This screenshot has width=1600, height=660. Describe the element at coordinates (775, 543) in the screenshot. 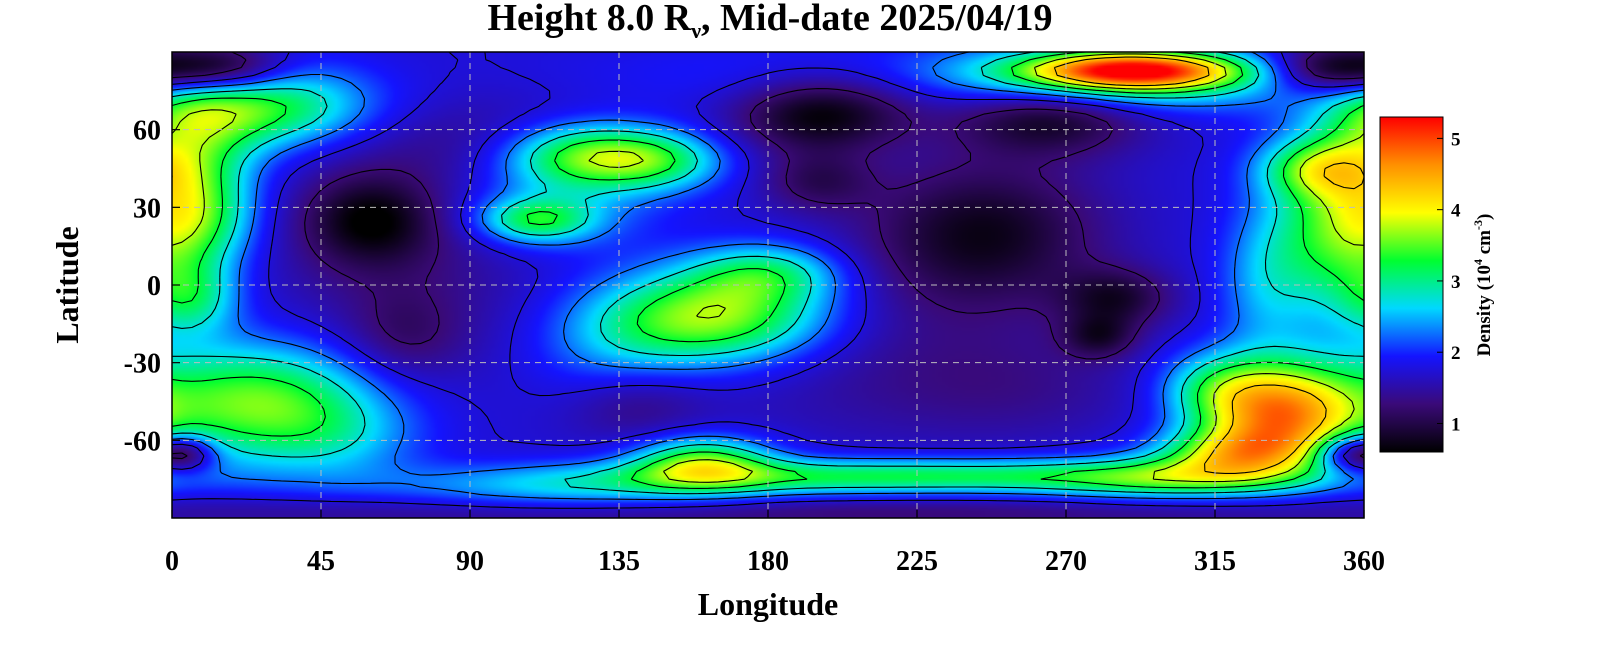

I see `x-axis-ticks: 0 45 90 135 180 225 270 315 360` at that location.